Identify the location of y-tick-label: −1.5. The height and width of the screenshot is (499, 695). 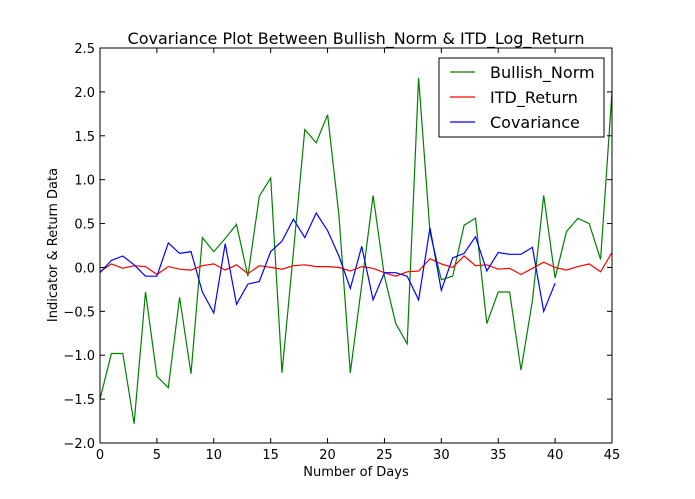
(79, 400).